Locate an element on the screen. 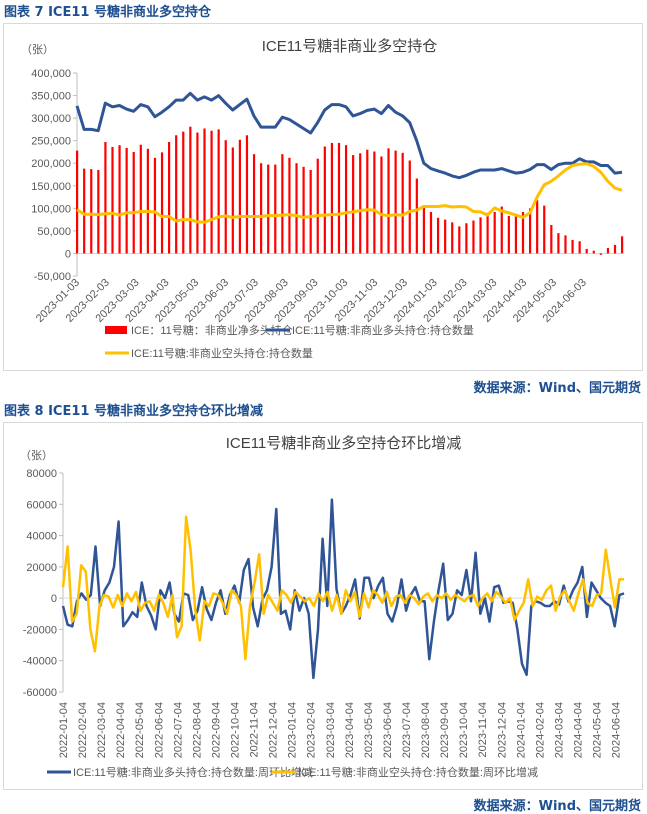 Image resolution: width=647 pixels, height=814 pixels. x-tick-label: 2024-05-04 is located at coordinates (598, 730).